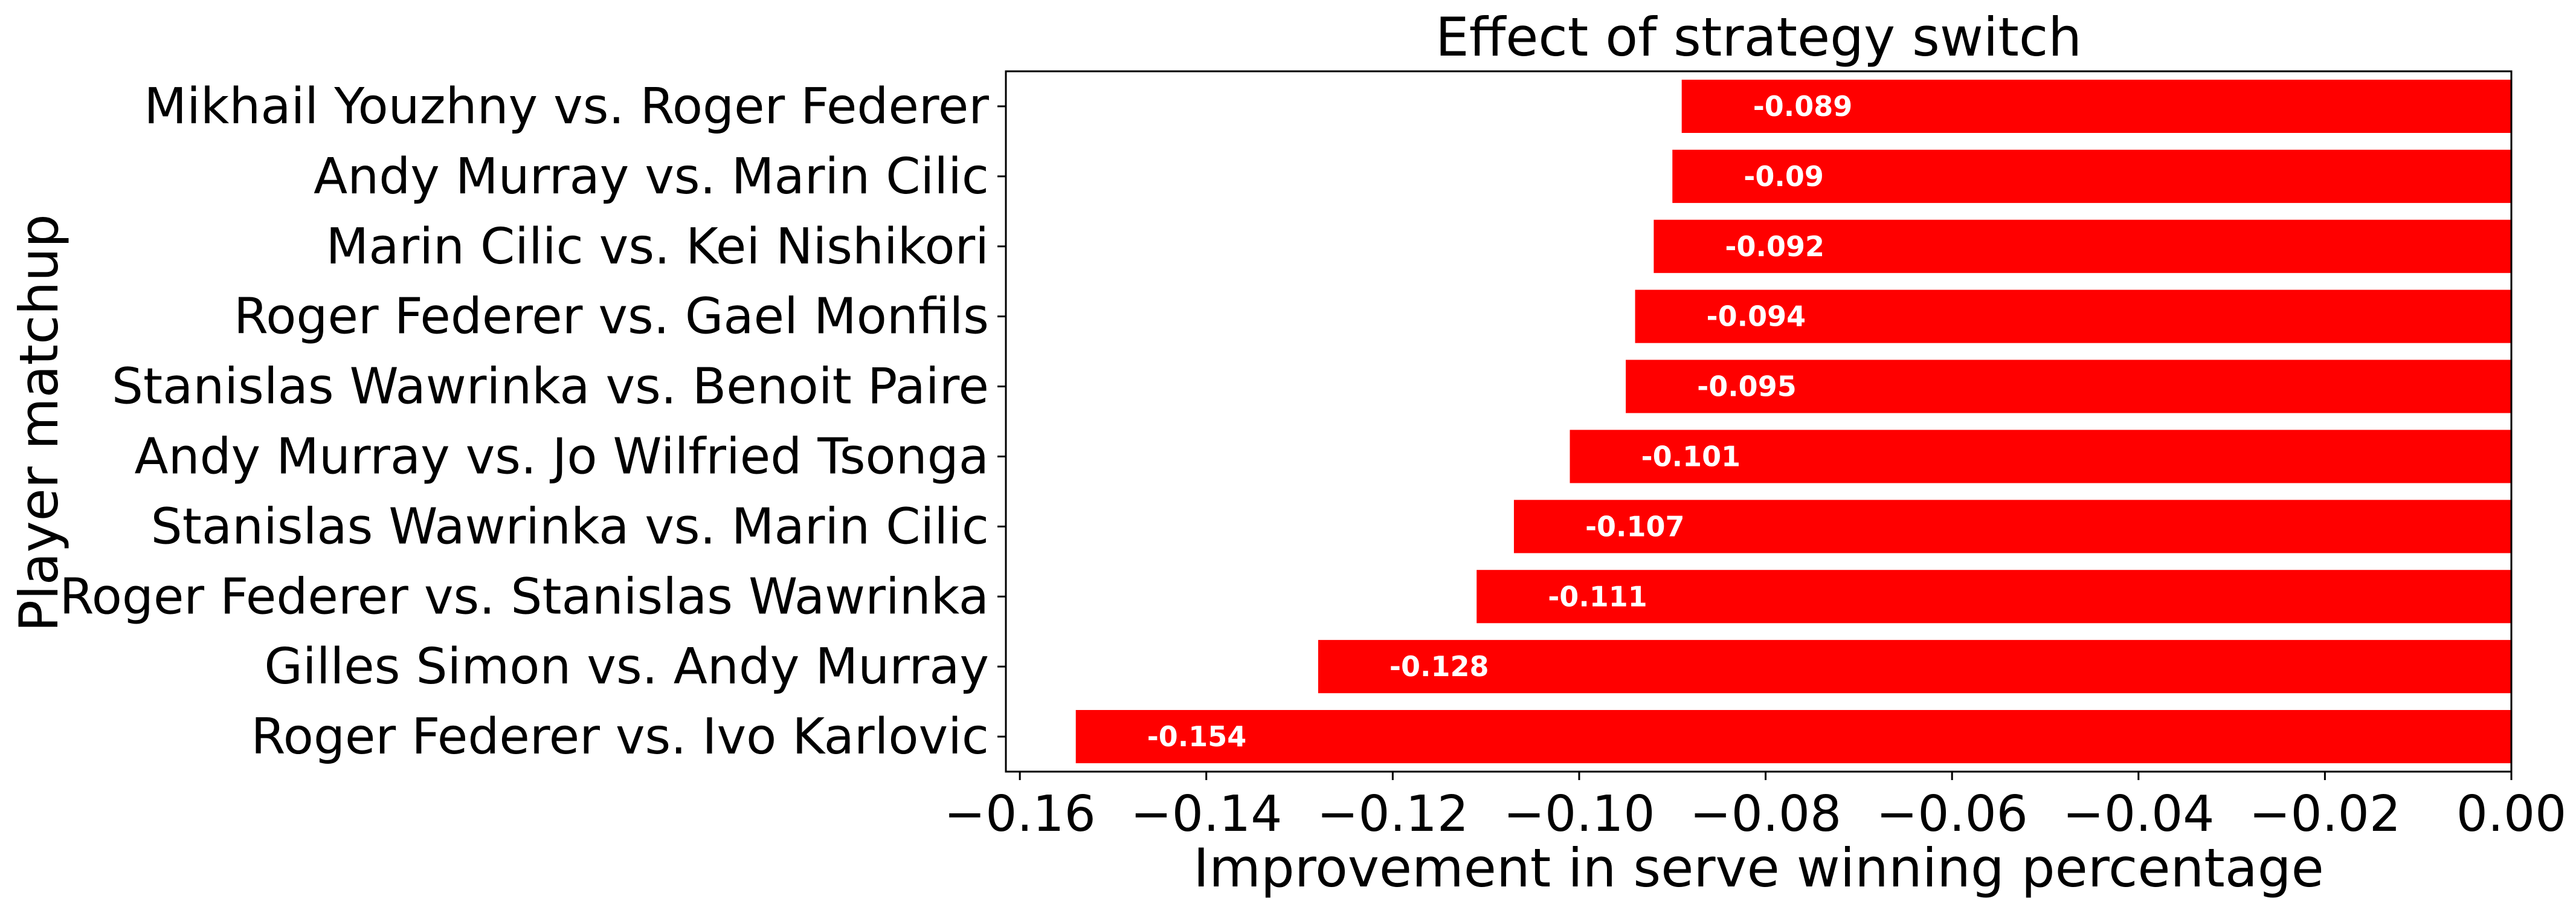  I want to click on y-tick-label: Gilles Simon vs. Andy Murray, so click(627, 666).